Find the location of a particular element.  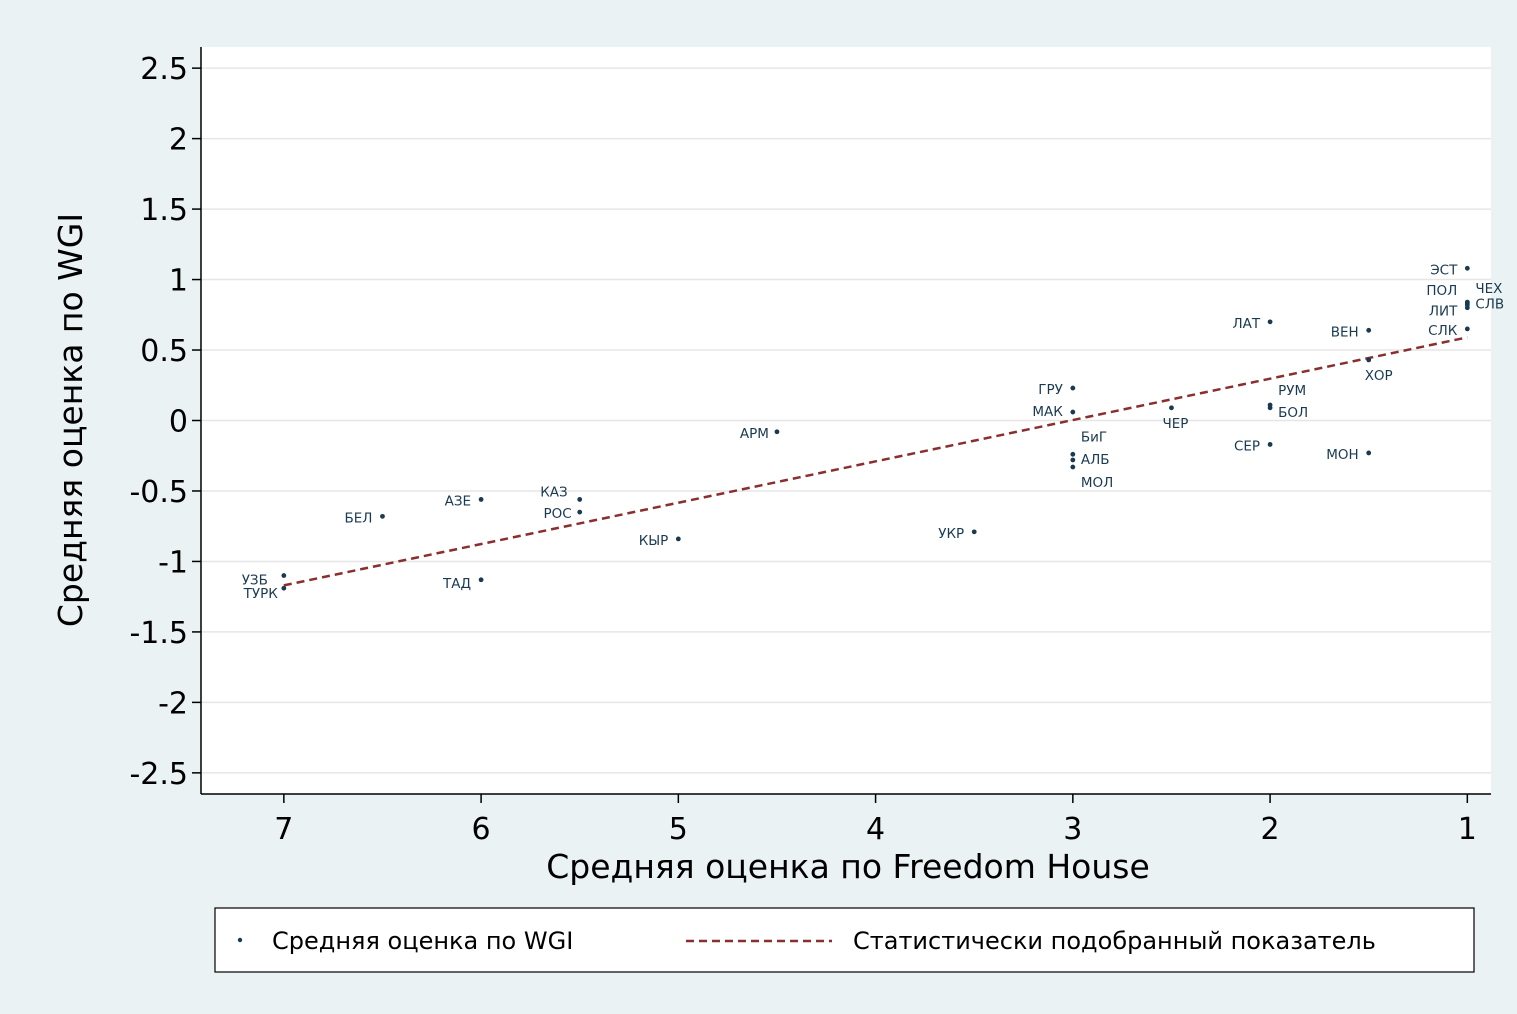

data-point-label: КАЗ is located at coordinates (553, 492).